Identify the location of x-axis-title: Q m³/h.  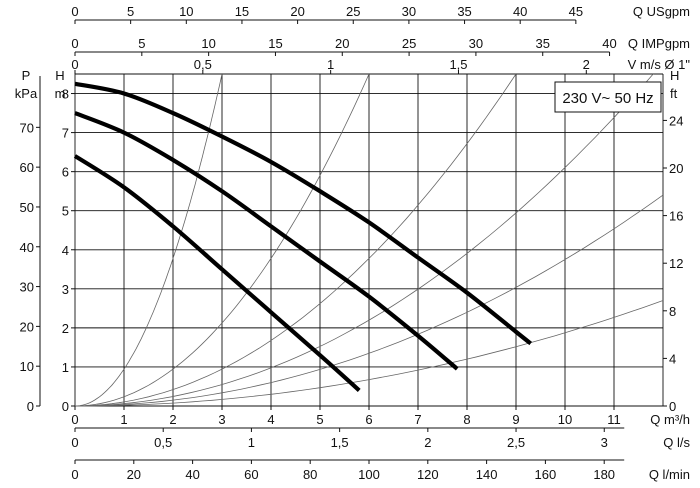
(670, 419).